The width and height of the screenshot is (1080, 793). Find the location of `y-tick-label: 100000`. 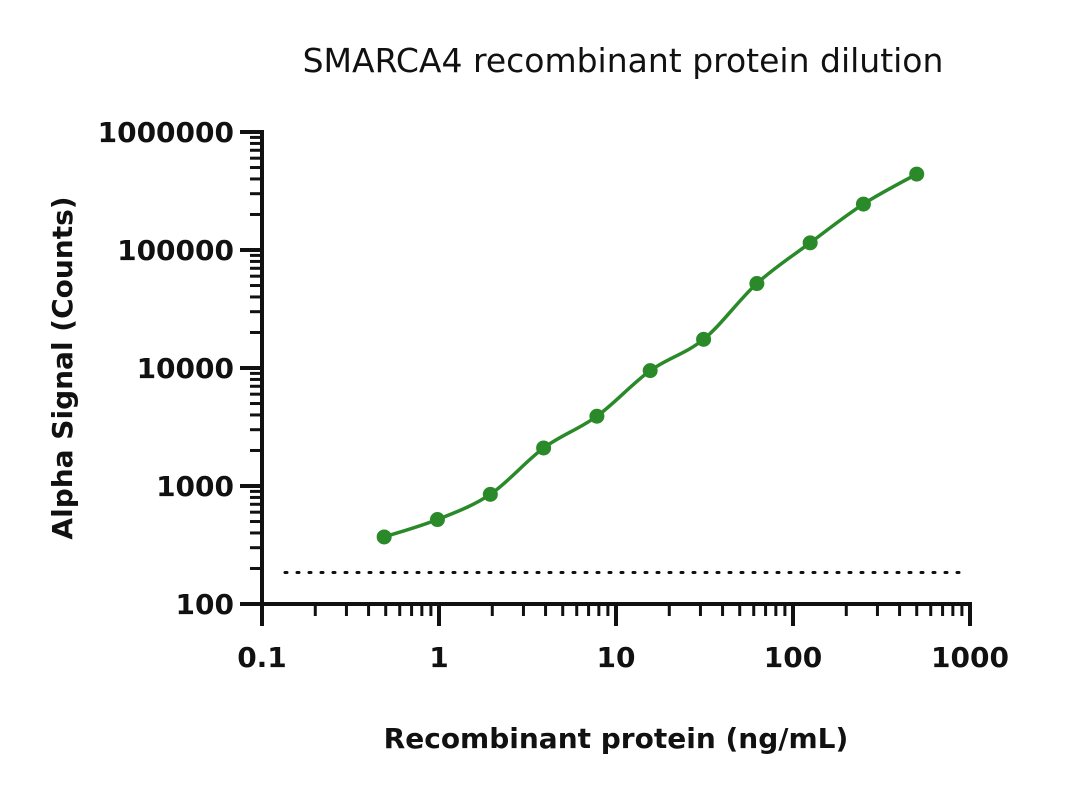

y-tick-label: 100000 is located at coordinates (175, 250).